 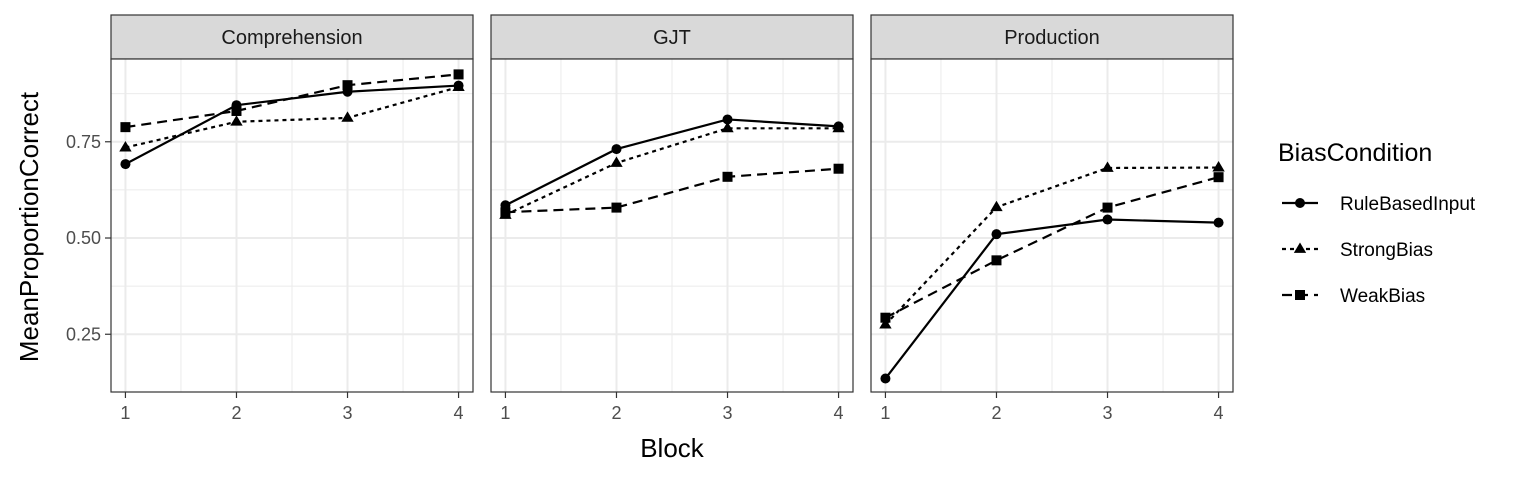 I want to click on strip-label: Production, so click(x=1052, y=38).